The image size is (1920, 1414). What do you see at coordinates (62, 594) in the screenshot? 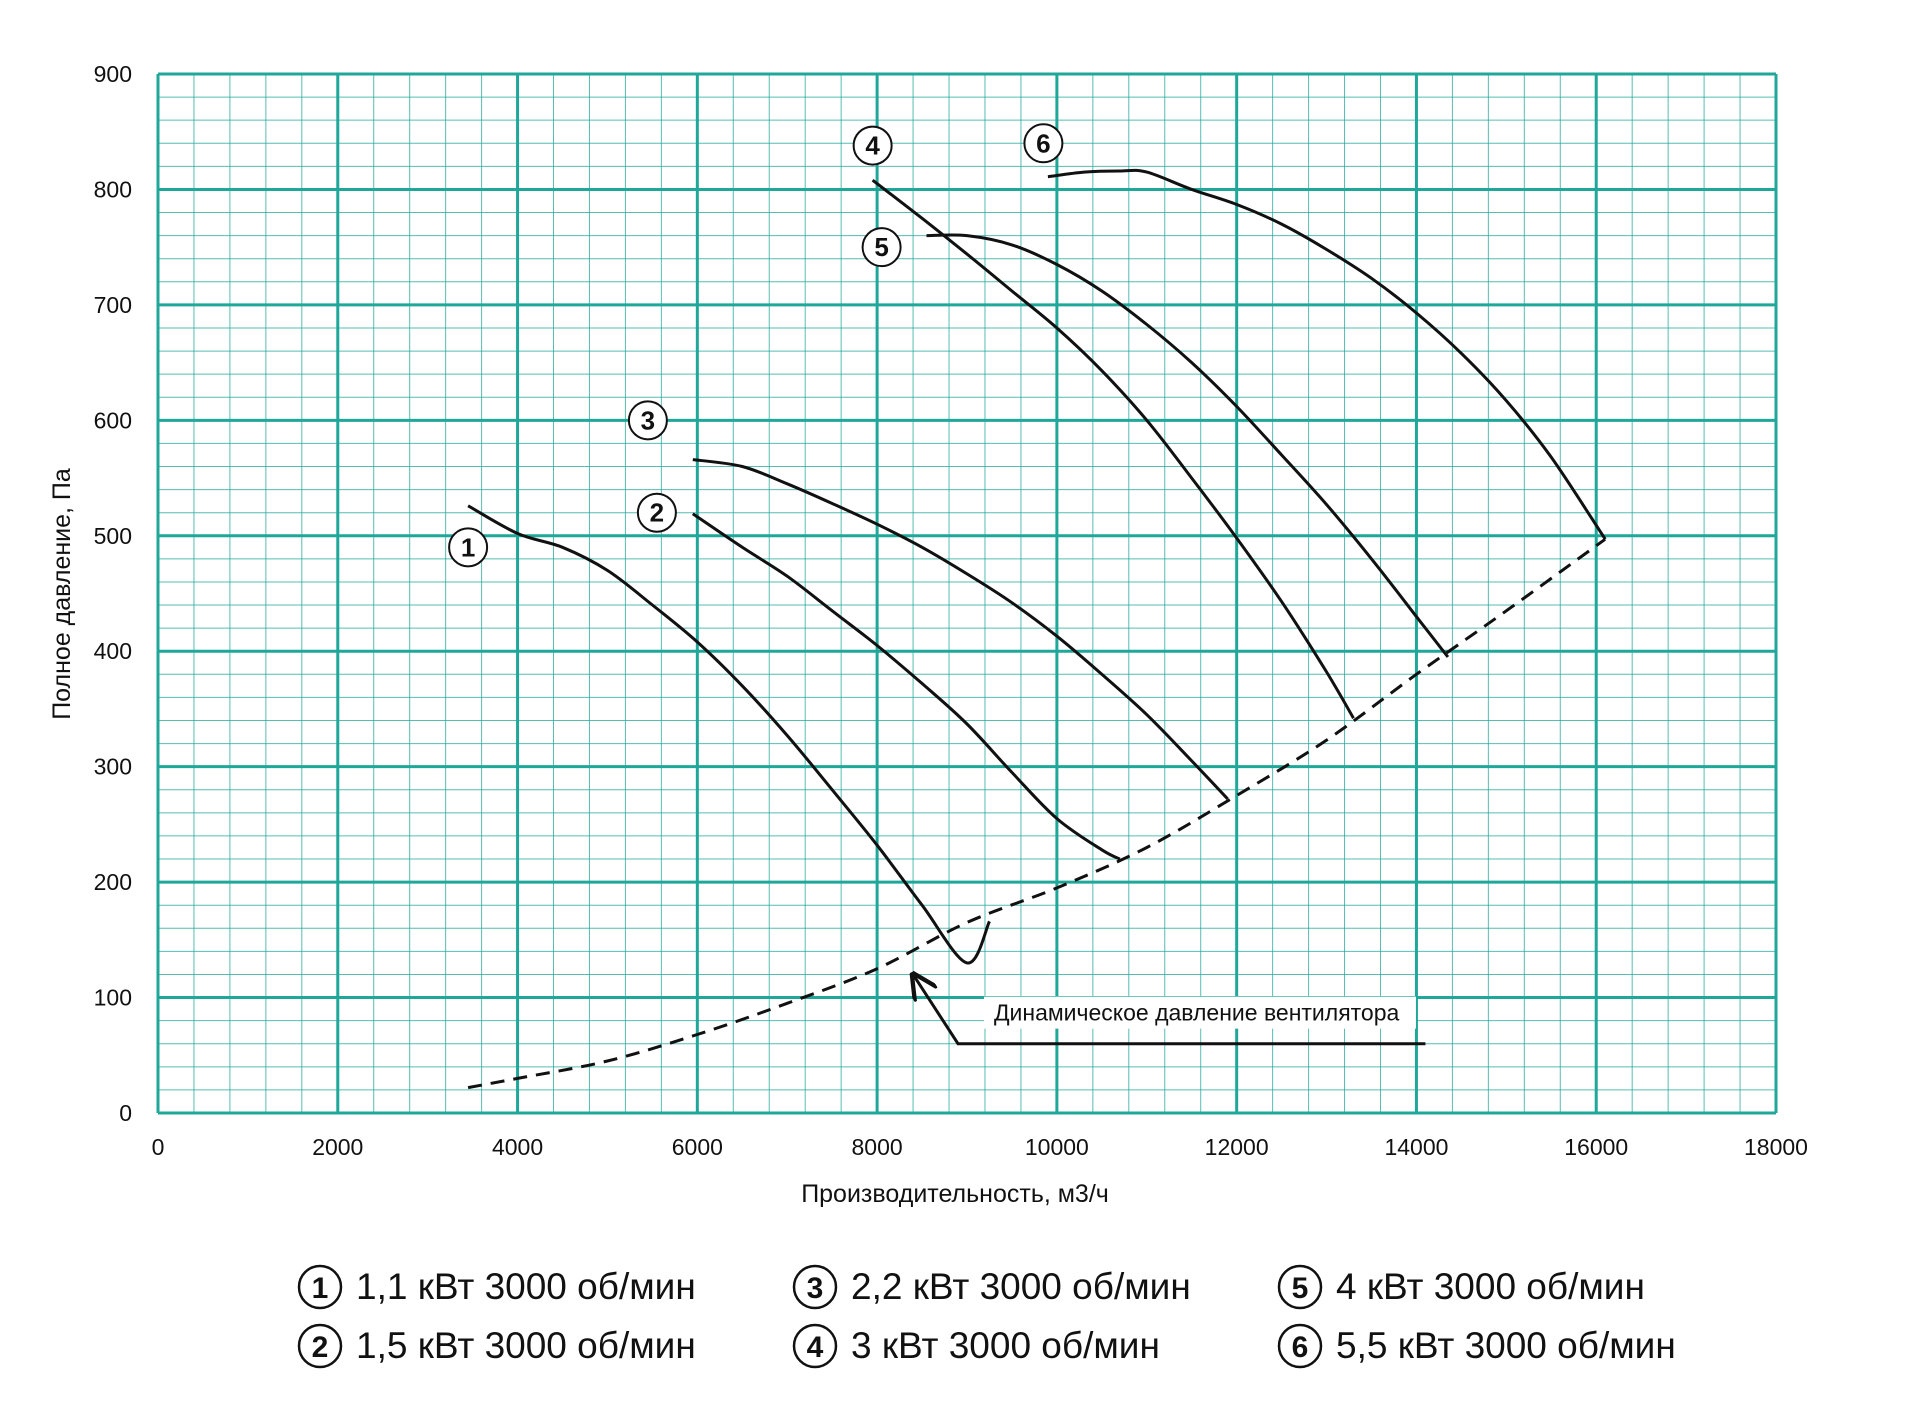
I see `y-axis-title: Полное давление, Па` at bounding box center [62, 594].